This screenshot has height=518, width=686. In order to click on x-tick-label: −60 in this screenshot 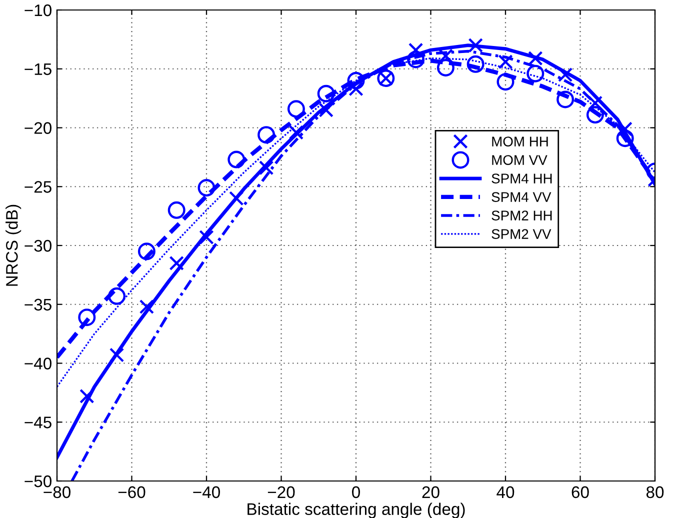, I will do `click(132, 492)`.